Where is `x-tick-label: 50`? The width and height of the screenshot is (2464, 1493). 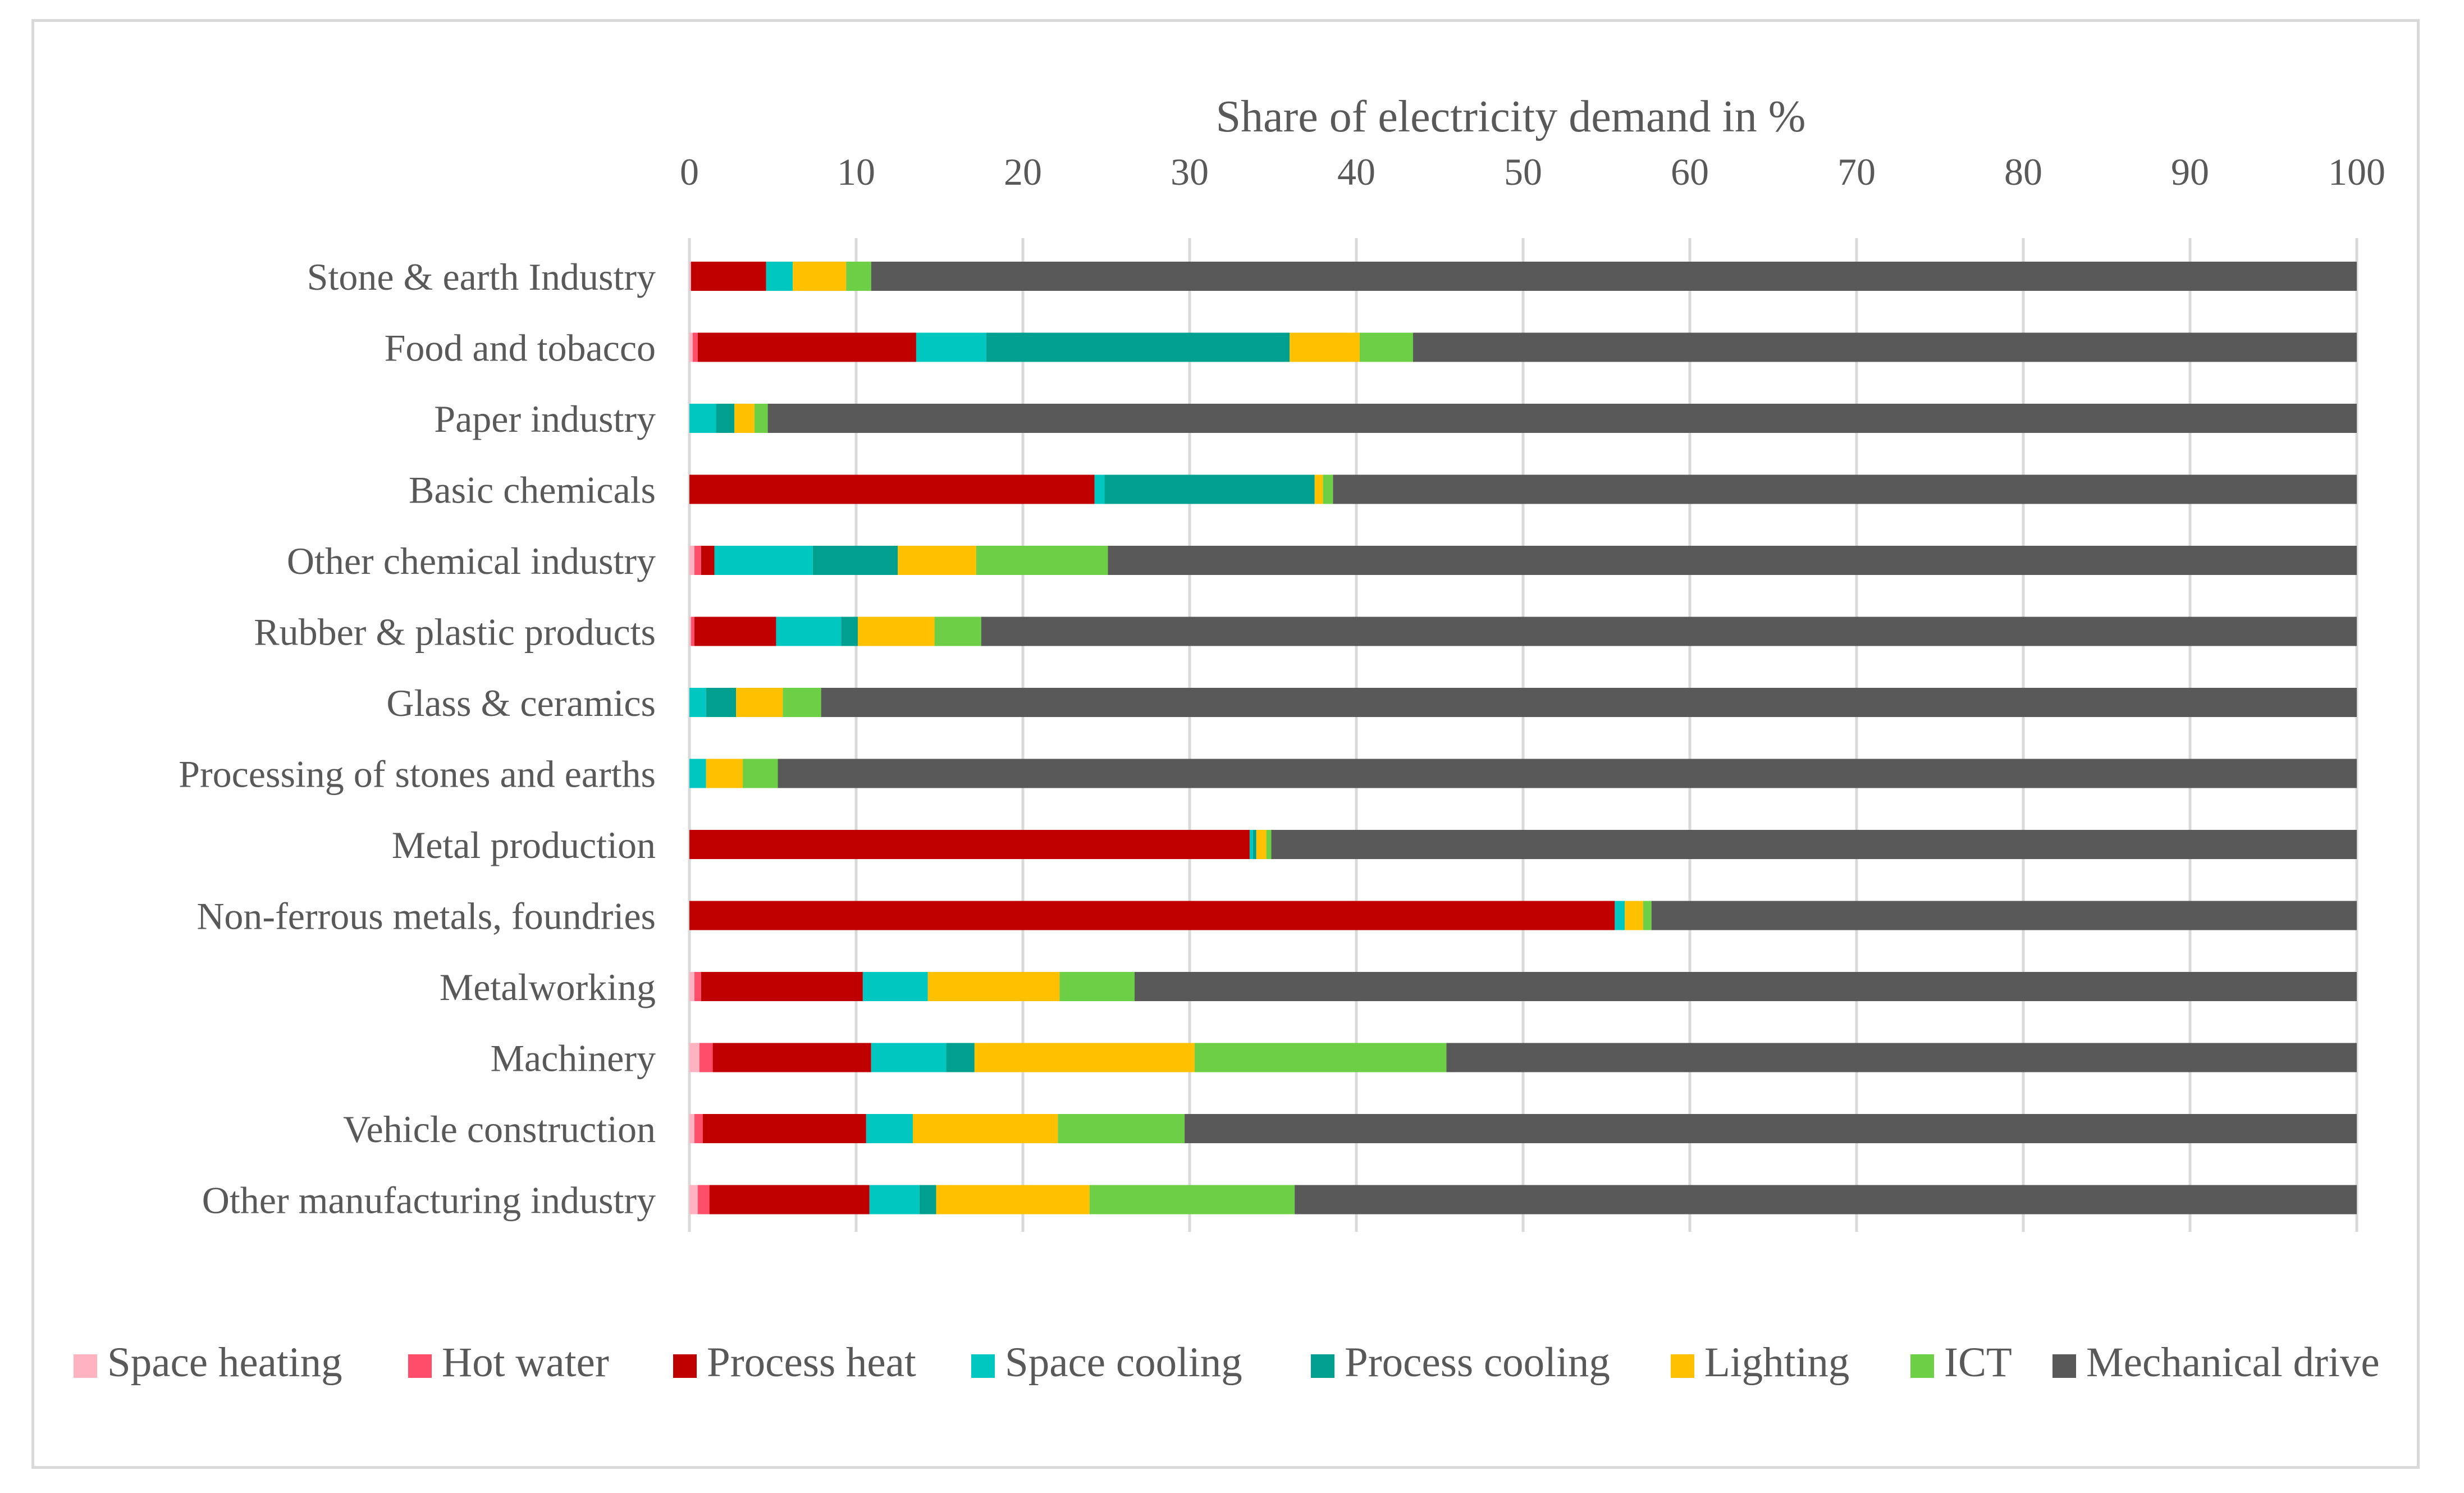
x-tick-label: 50 is located at coordinates (1523, 171).